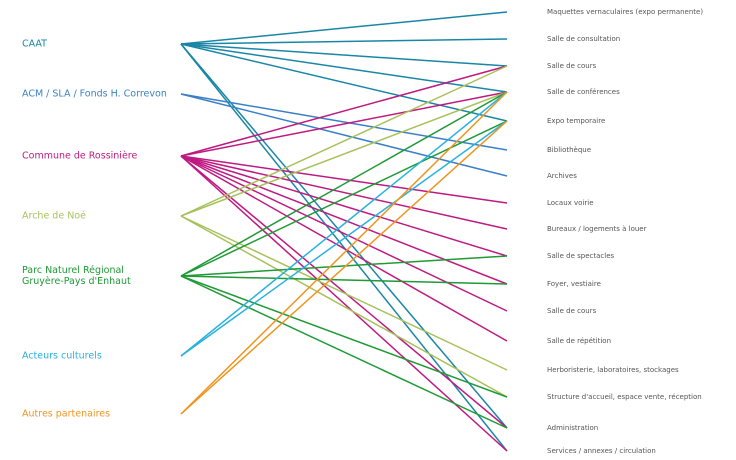 The height and width of the screenshot is (460, 736). Describe the element at coordinates (574, 284) in the screenshot. I see `target-label: Foyer, vestiaire` at that location.